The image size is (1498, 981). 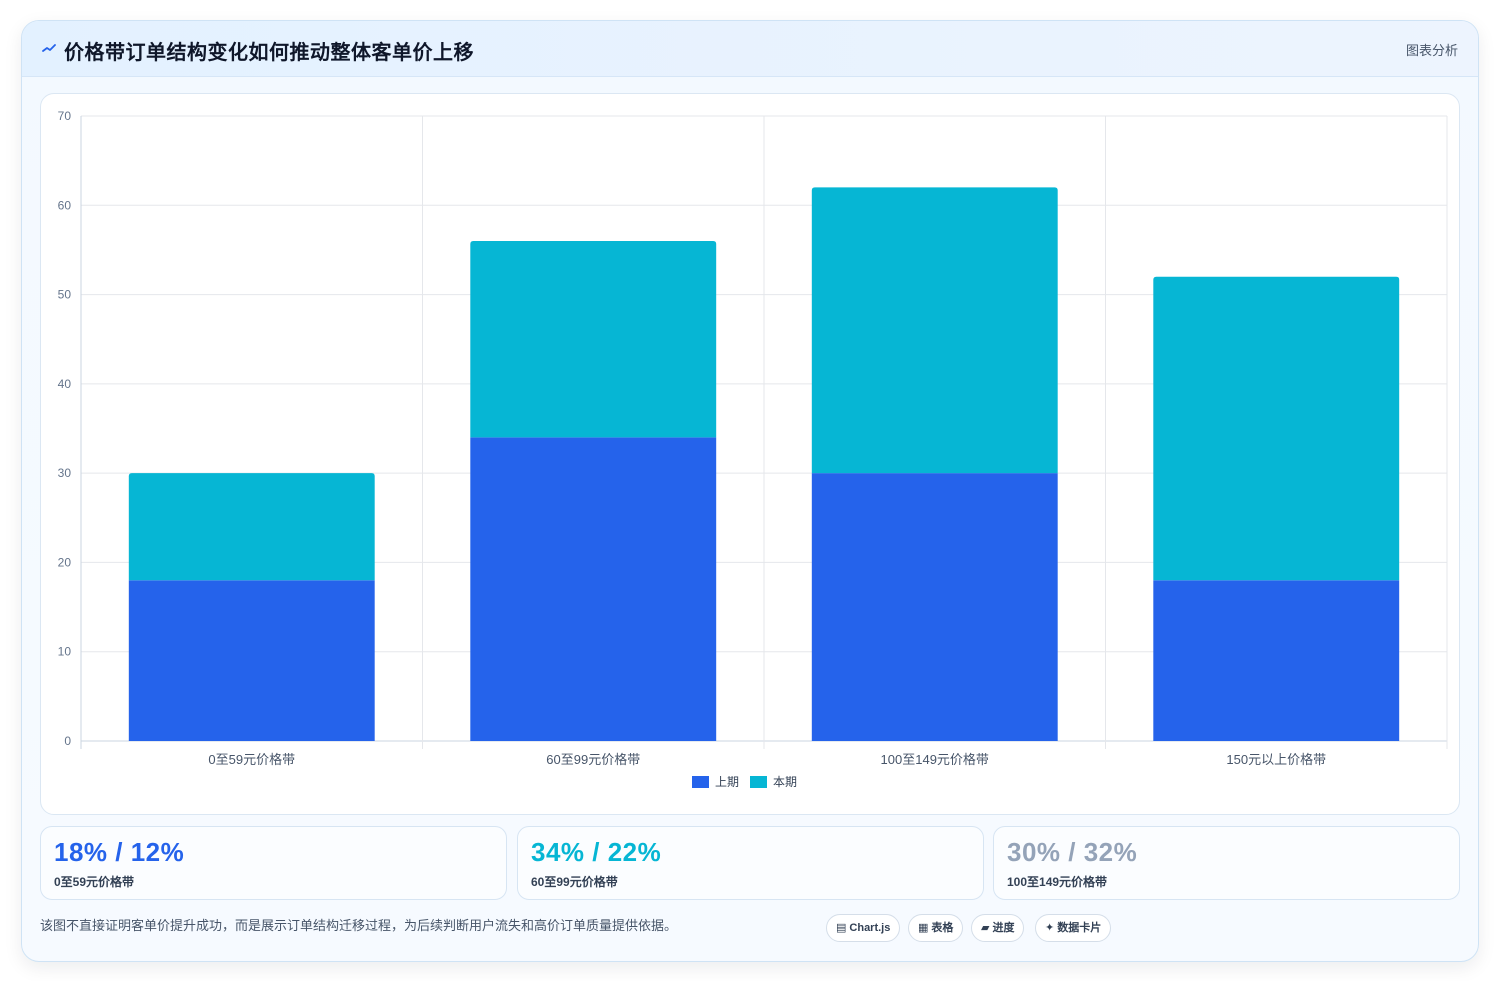 What do you see at coordinates (1072, 852) in the screenshot?
I see `stat-value: 30% / 32%` at bounding box center [1072, 852].